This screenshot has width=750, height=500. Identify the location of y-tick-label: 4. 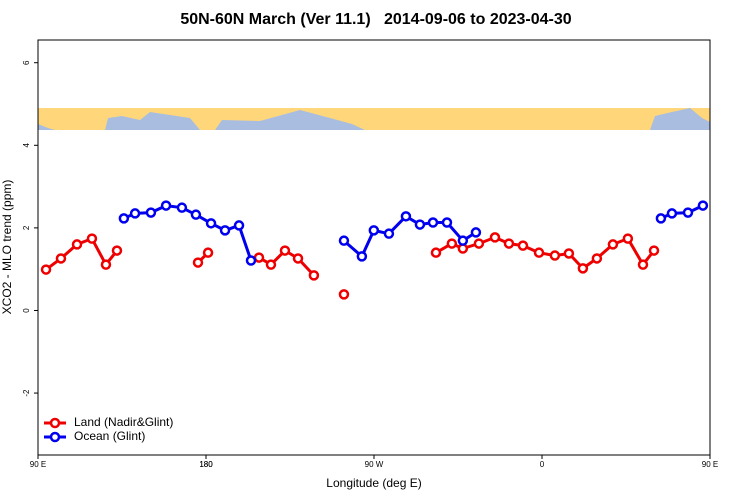
(26, 145).